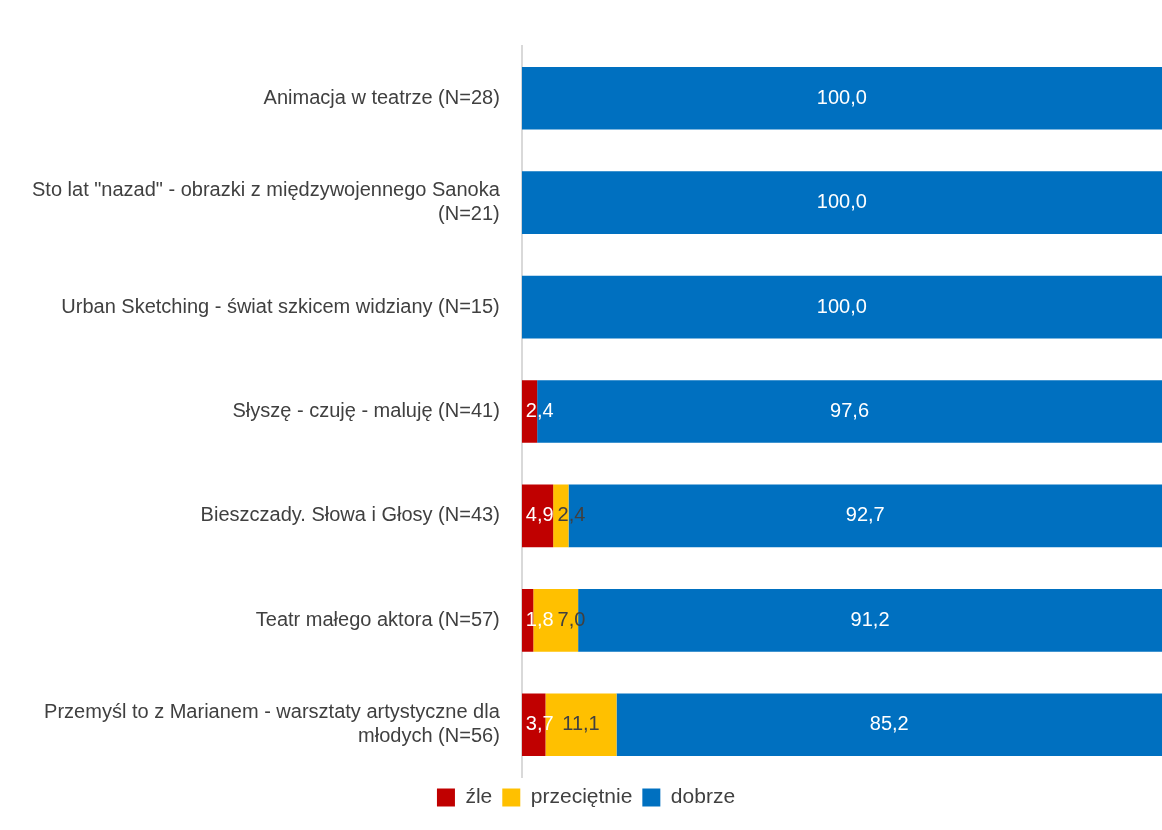 Image resolution: width=1162 pixels, height=830 pixels. I want to click on y-tick-label: Sto lat "nazad" - obrazki z międzywojennego Sanoka (N=21), so click(266, 201).